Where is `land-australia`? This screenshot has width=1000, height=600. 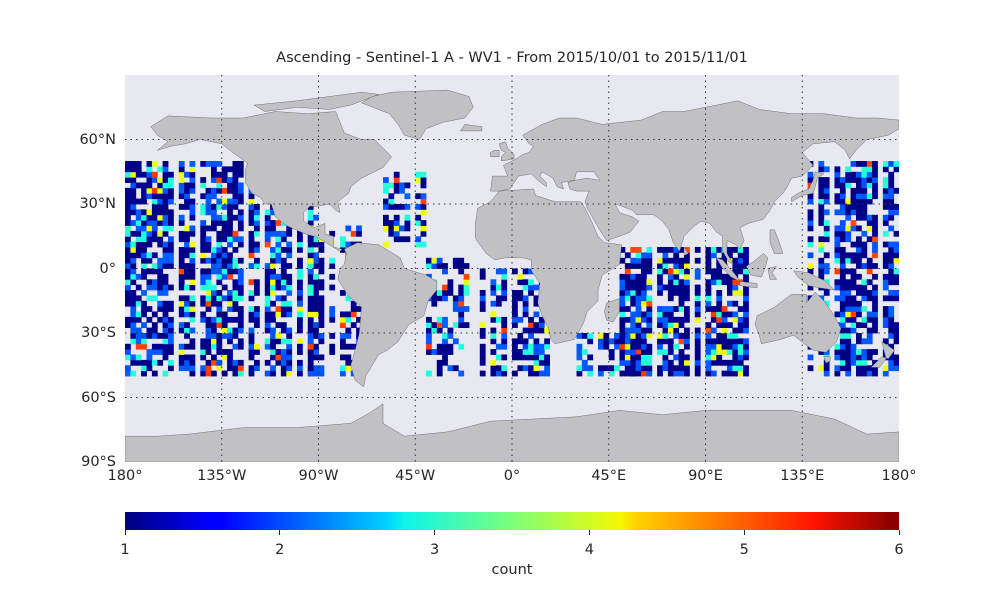
land-australia is located at coordinates (798, 322).